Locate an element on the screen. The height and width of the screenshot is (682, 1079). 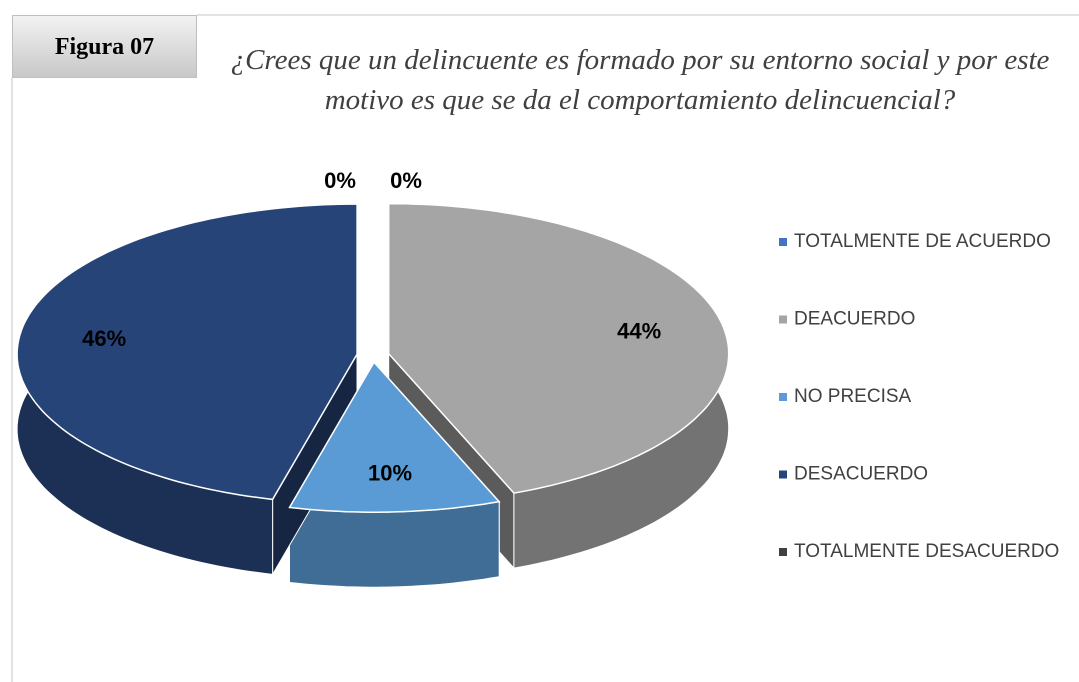
data-label: 46% is located at coordinates (104, 338).